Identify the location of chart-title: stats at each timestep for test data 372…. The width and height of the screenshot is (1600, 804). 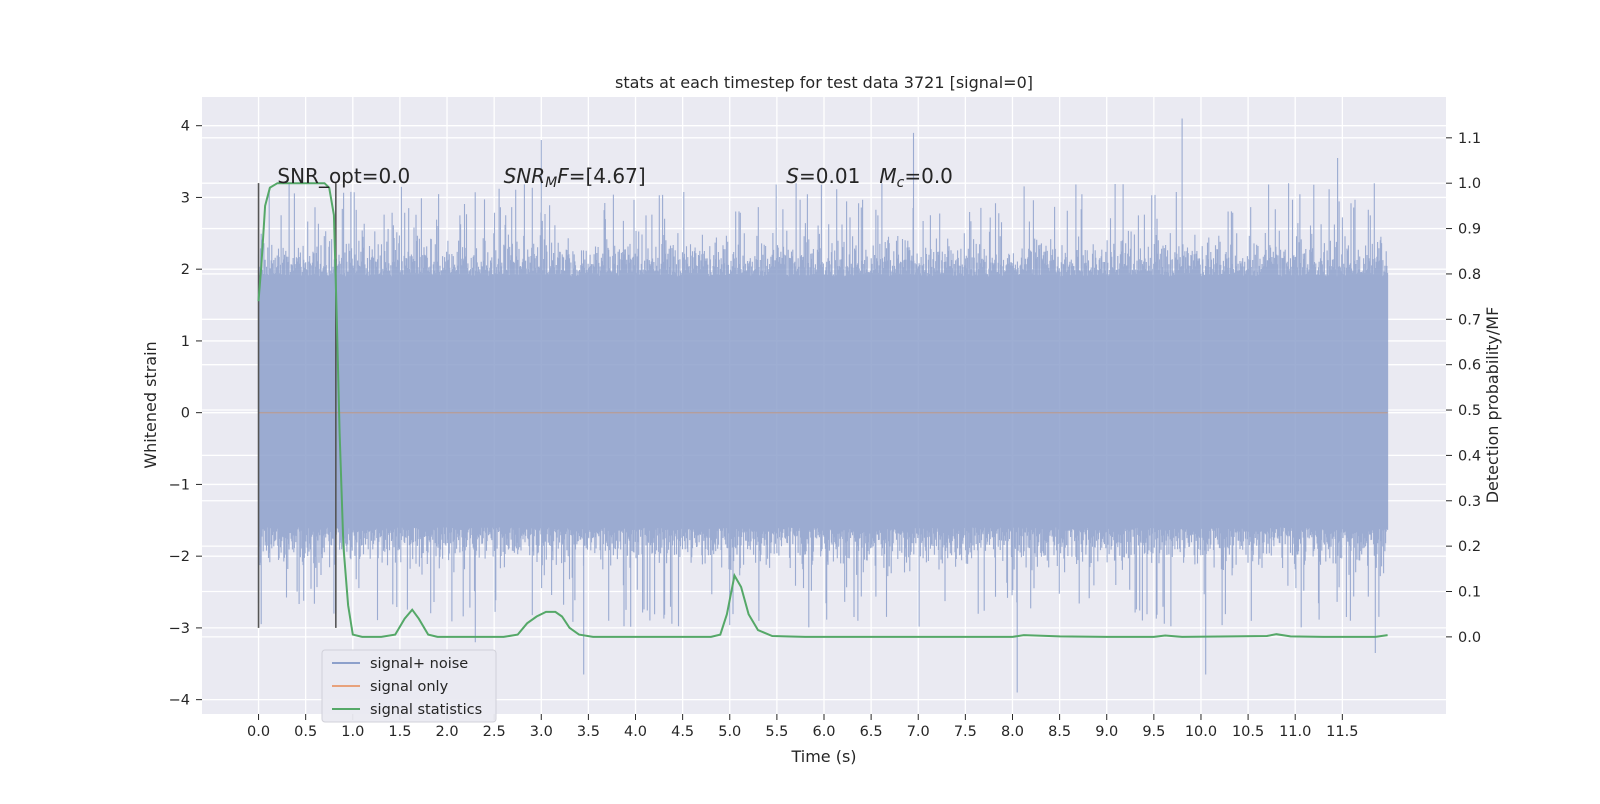
(824, 82).